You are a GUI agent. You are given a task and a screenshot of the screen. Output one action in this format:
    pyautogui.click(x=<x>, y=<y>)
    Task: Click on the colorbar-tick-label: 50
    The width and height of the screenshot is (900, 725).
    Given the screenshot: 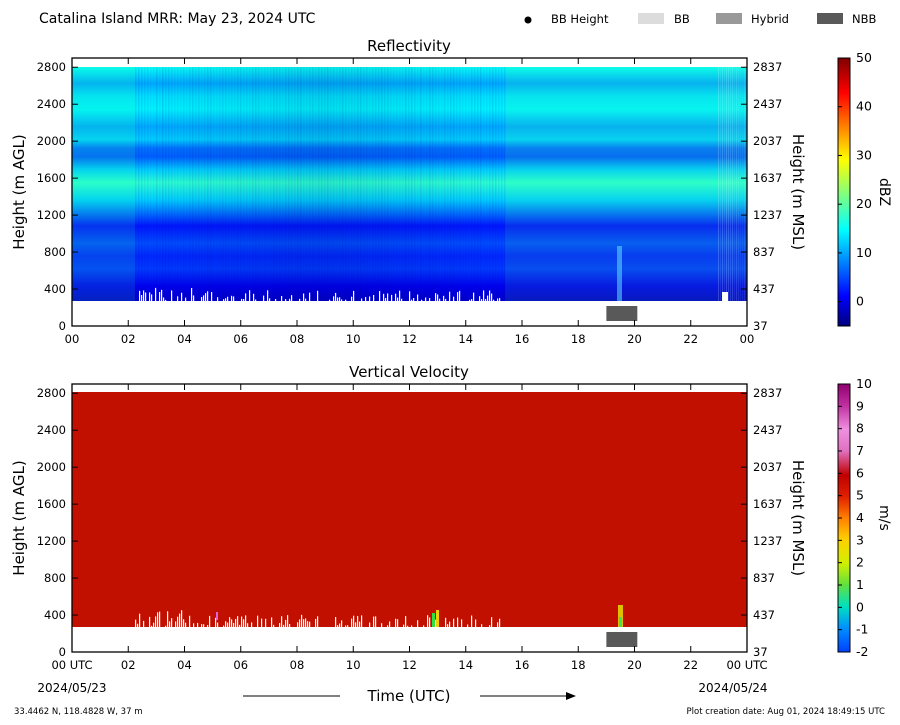 What is the action you would take?
    pyautogui.click(x=864, y=57)
    